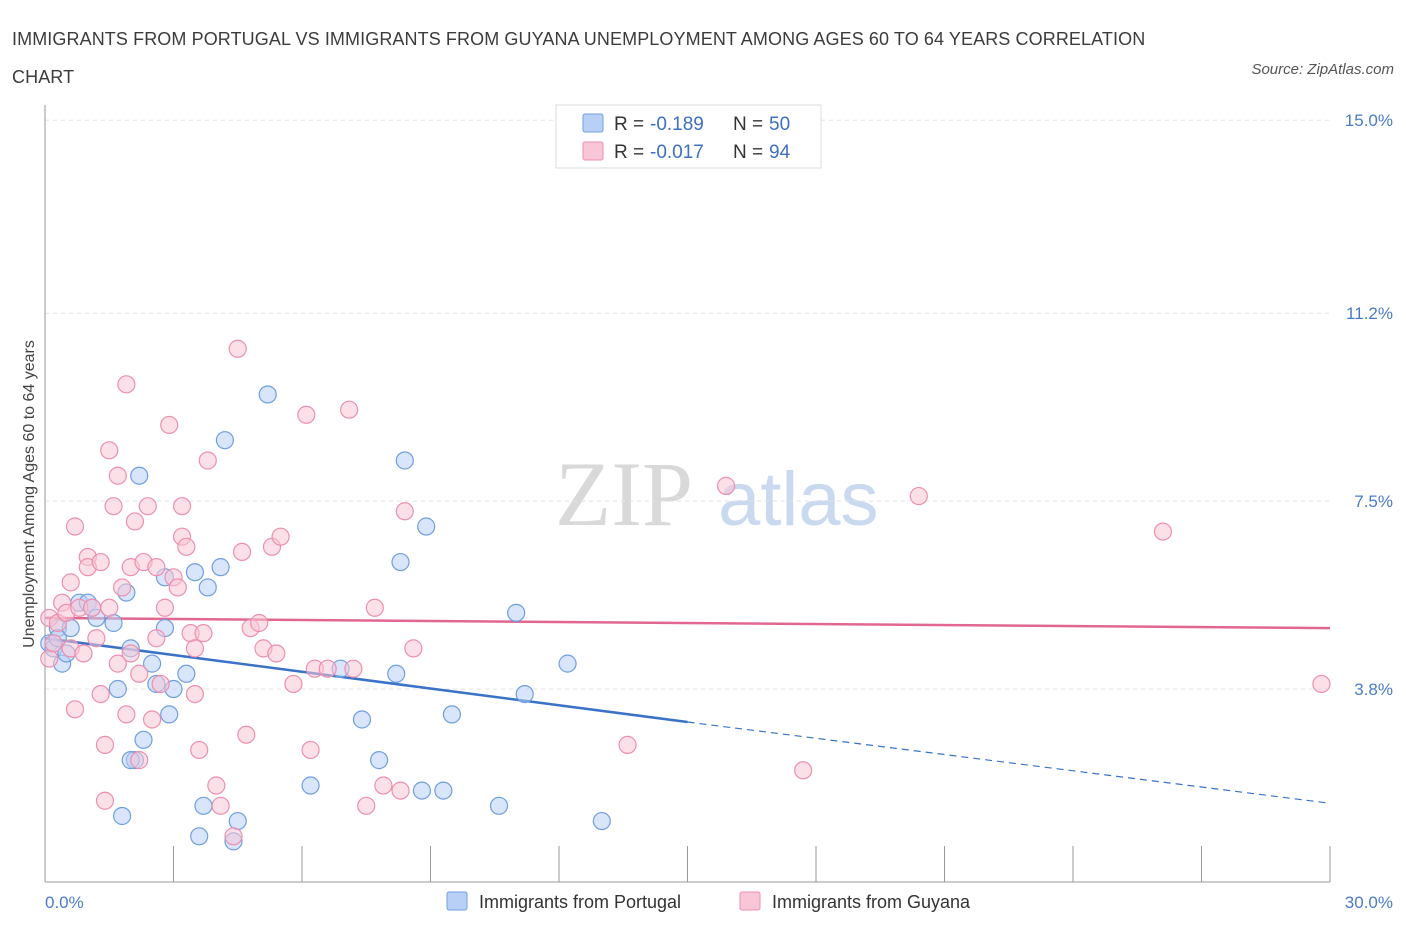 Image resolution: width=1406 pixels, height=930 pixels. Describe the element at coordinates (1322, 69) in the screenshot. I see `source-label: Source: ZipAtlas.com` at that location.